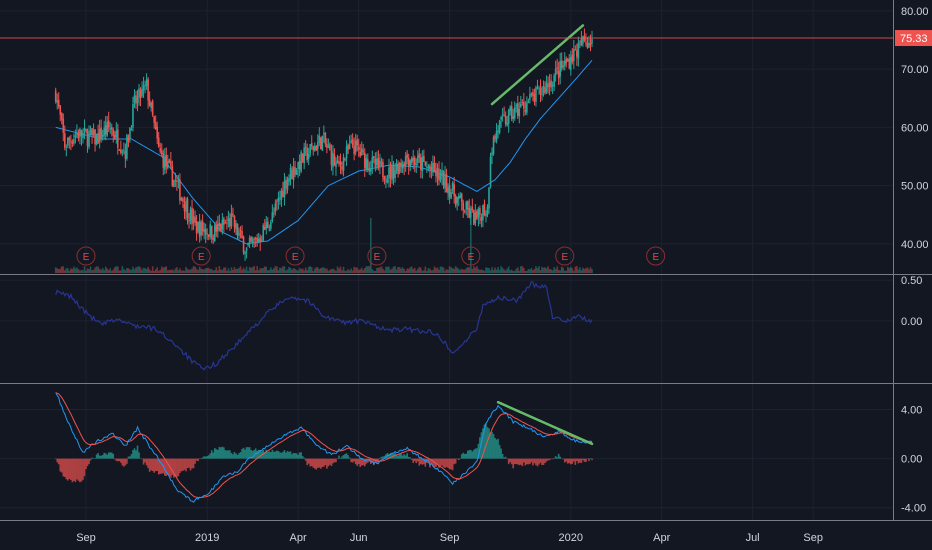  What do you see at coordinates (753, 538) in the screenshot?
I see `x-tick-label: Jul` at bounding box center [753, 538].